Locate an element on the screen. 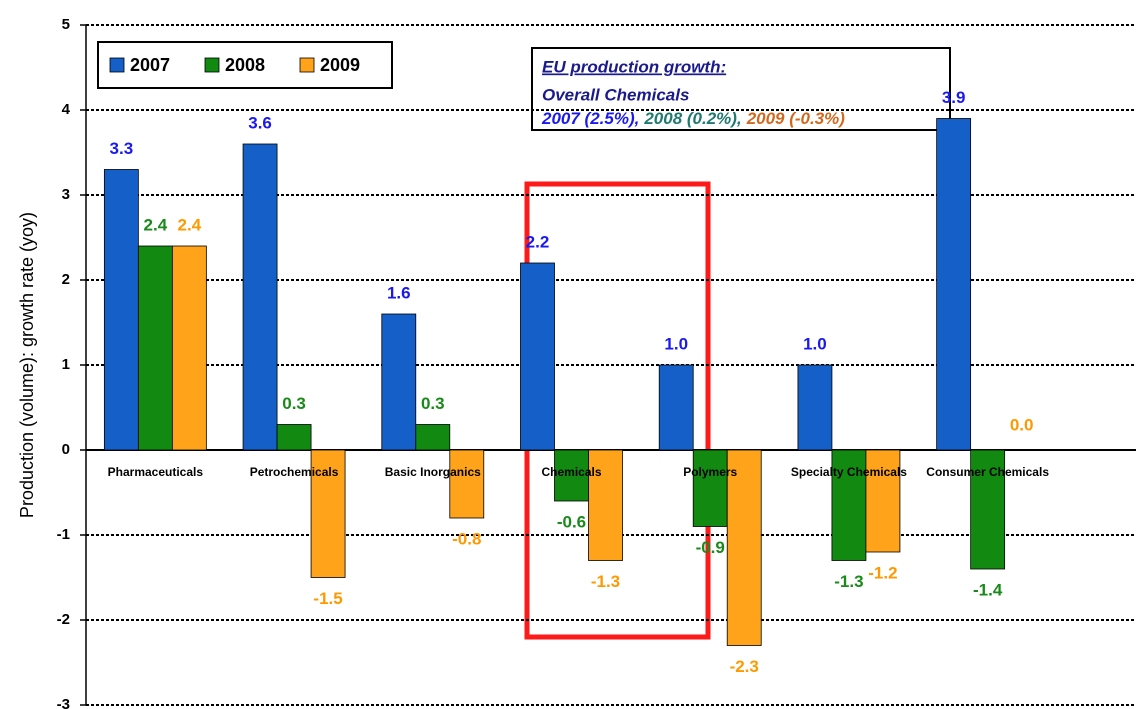 This screenshot has width=1136, height=709. value-label: -0.8 is located at coordinates (466, 538).